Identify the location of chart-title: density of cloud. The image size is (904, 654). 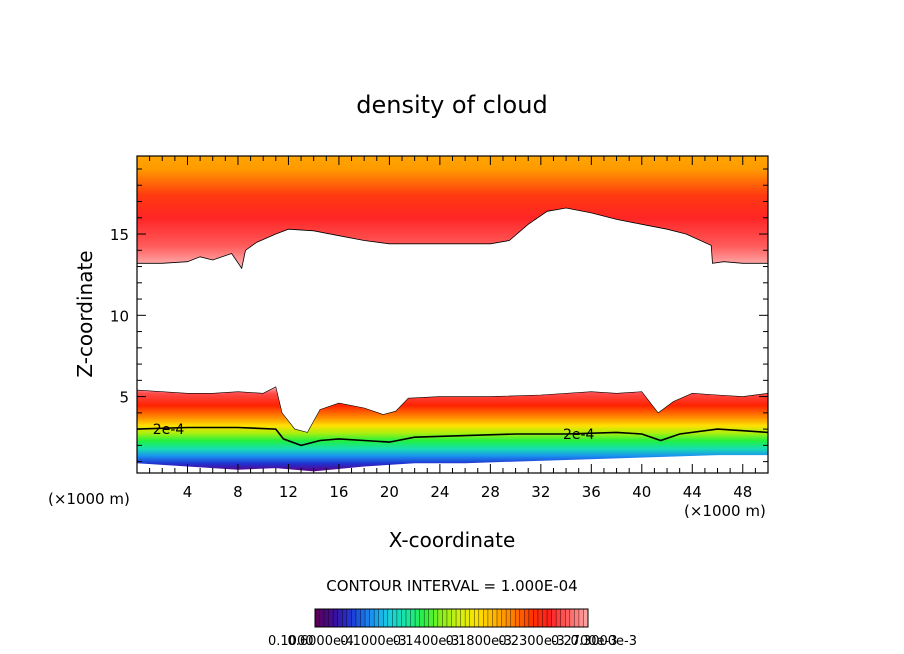
(451, 105).